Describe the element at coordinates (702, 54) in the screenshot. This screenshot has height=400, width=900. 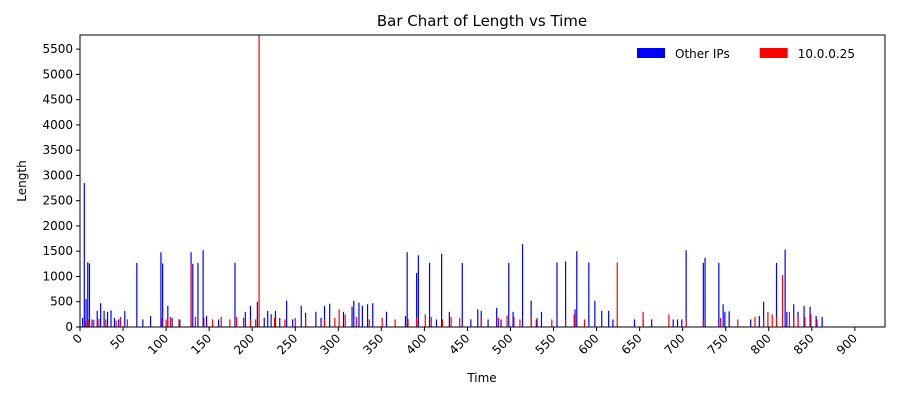
I see `legend-label: Other IPs` at that location.